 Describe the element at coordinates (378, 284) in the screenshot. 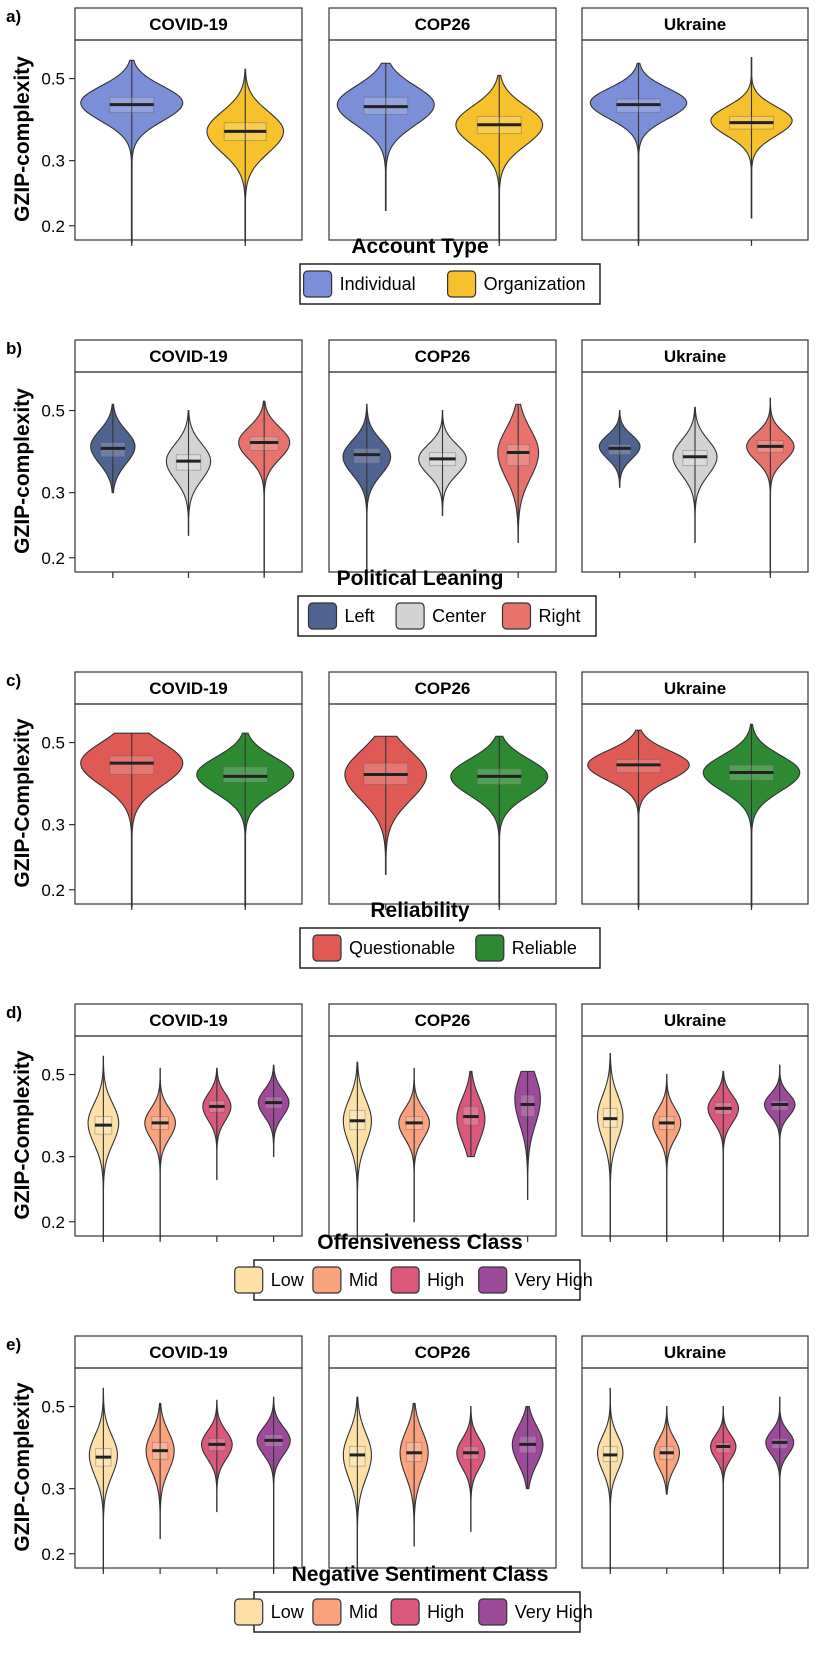

I see `legend-label: Individual` at that location.